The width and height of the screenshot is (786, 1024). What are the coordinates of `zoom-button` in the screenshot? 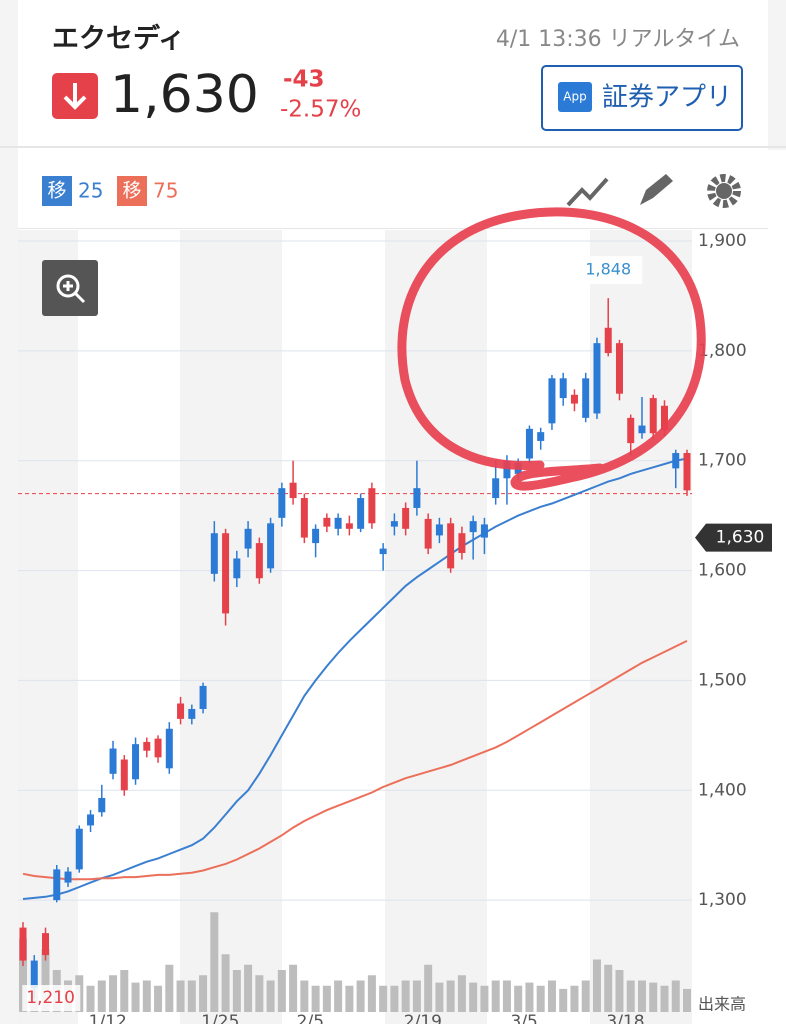 It's located at (70, 288).